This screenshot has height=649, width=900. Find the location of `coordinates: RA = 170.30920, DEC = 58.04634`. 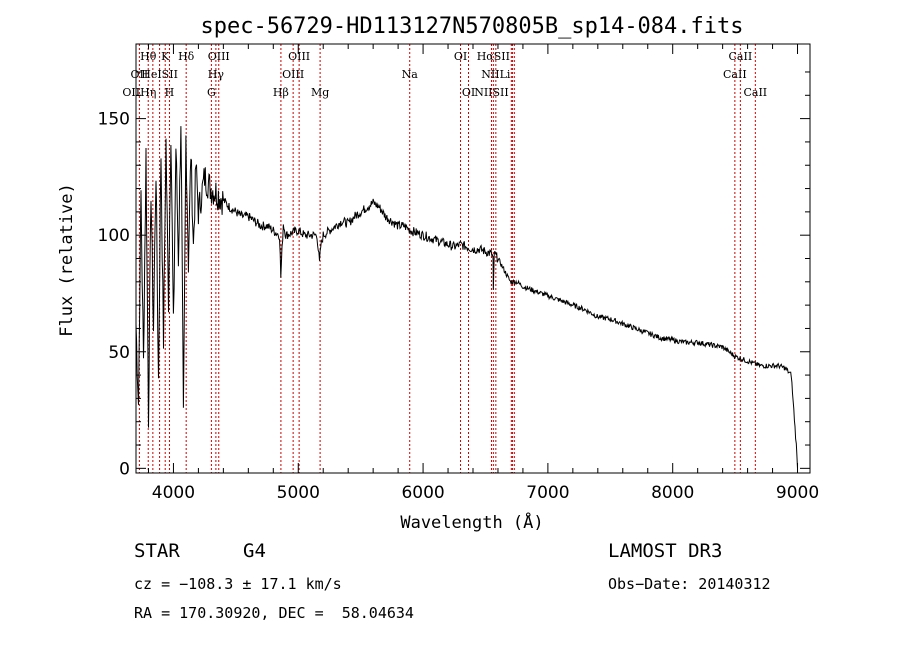

coordinates: RA = 170.30920, DEC = 58.04634 is located at coordinates (274, 613).